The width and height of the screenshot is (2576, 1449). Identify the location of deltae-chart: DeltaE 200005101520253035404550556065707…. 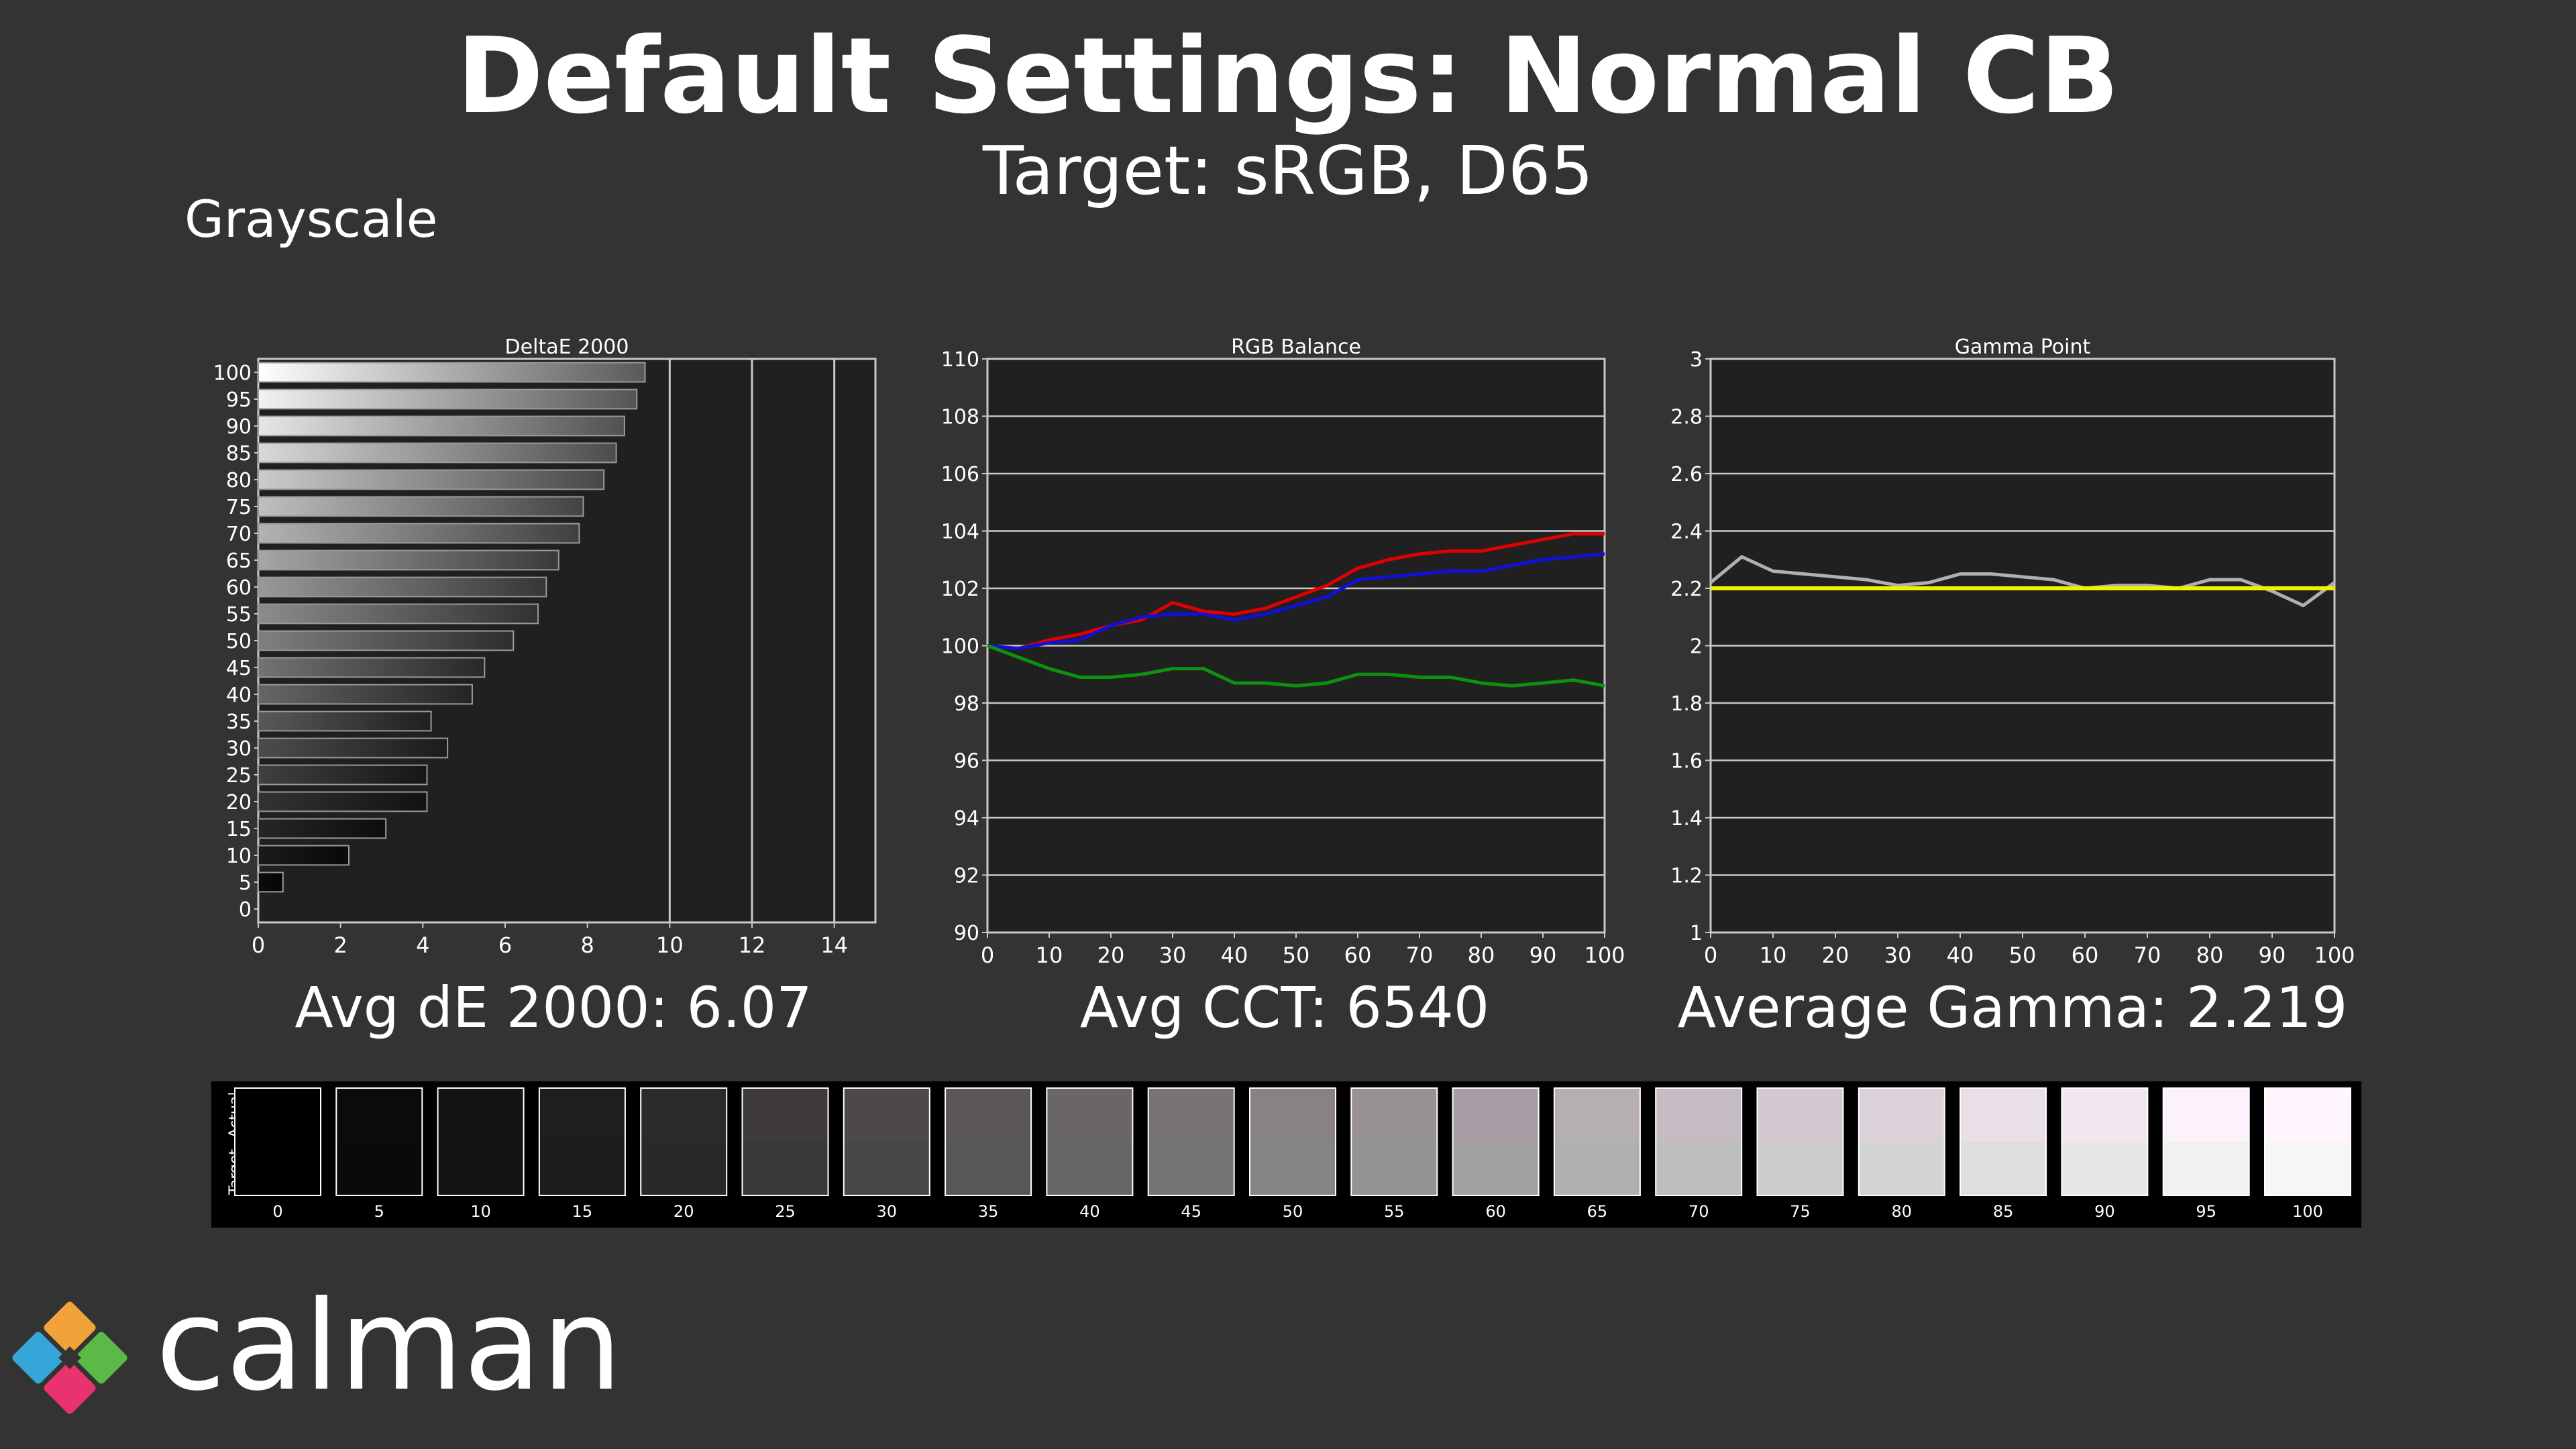
(545, 646).